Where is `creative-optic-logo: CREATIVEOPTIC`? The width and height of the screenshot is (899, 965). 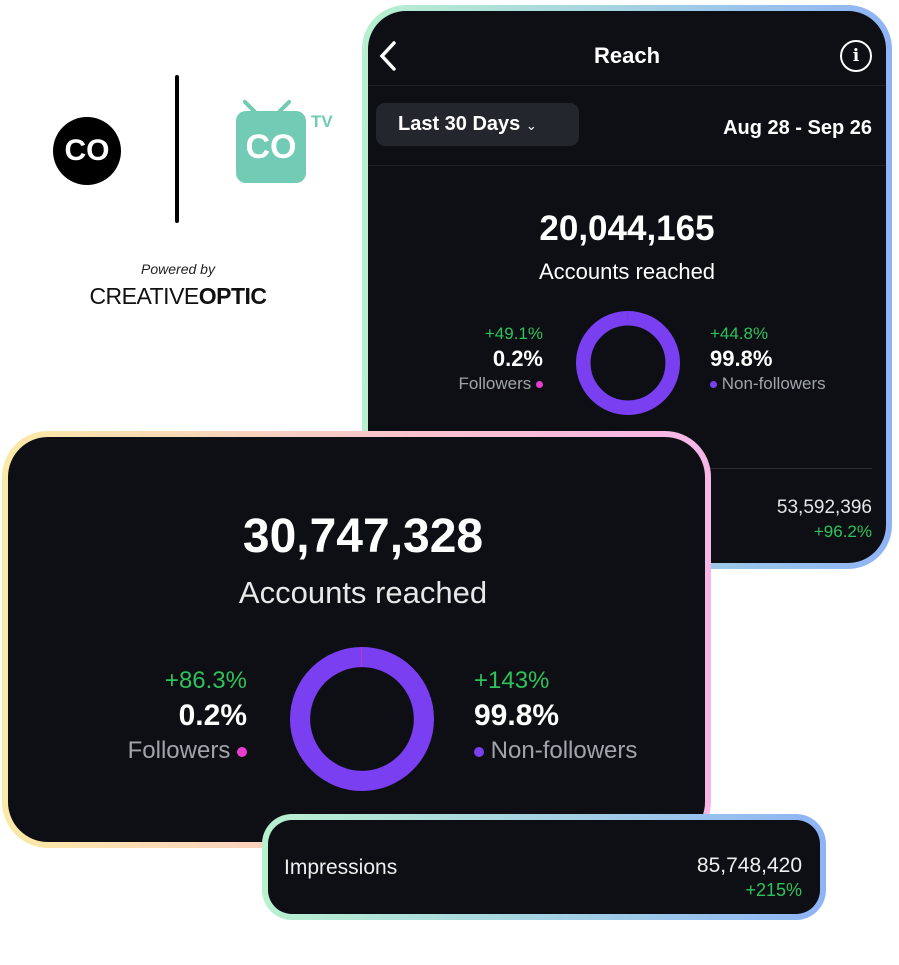 creative-optic-logo: CREATIVEOPTIC is located at coordinates (178, 296).